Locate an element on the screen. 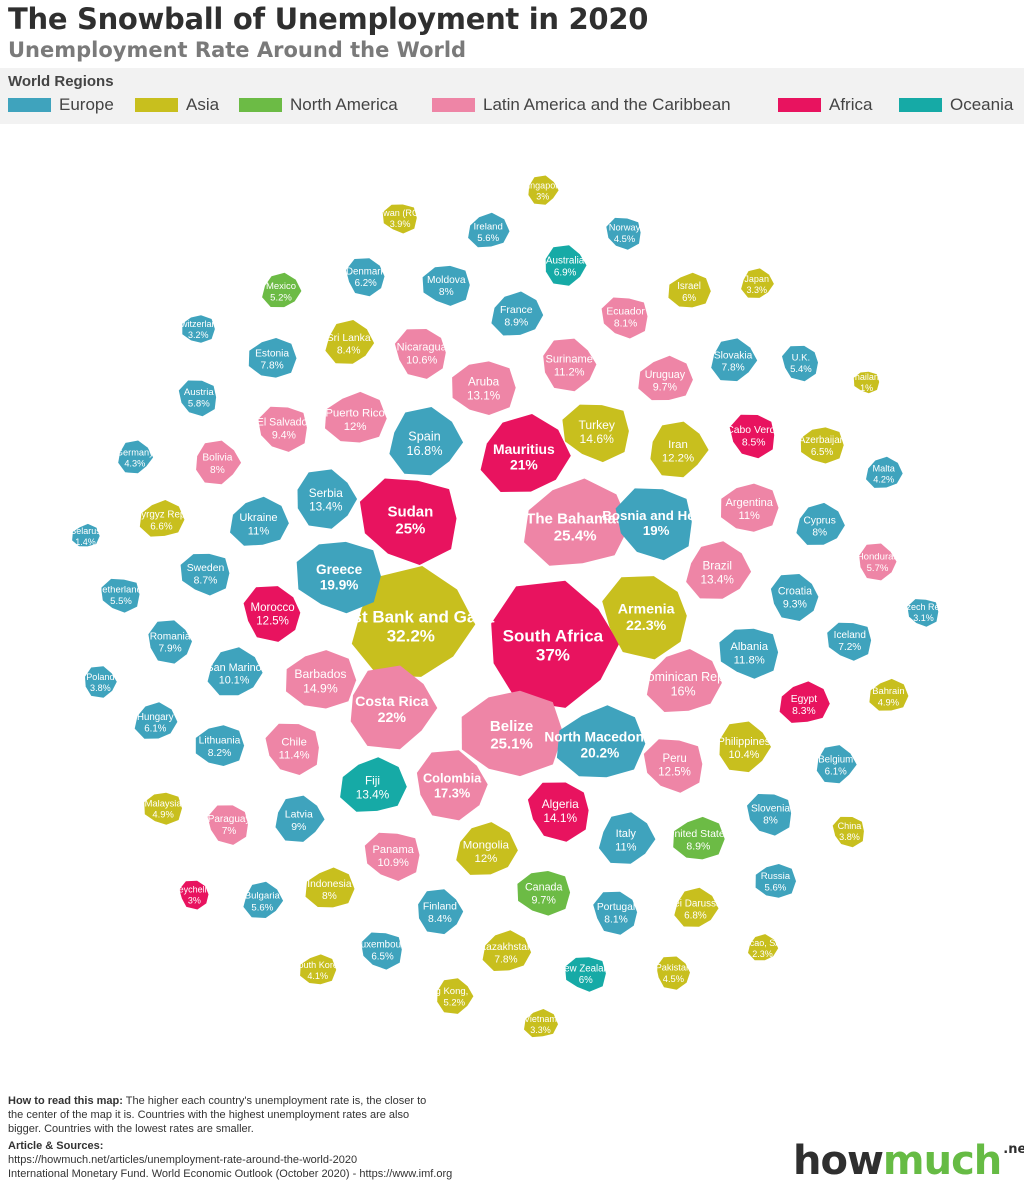 The image size is (1024, 1185). country-shape-turkey is located at coordinates (595, 433).